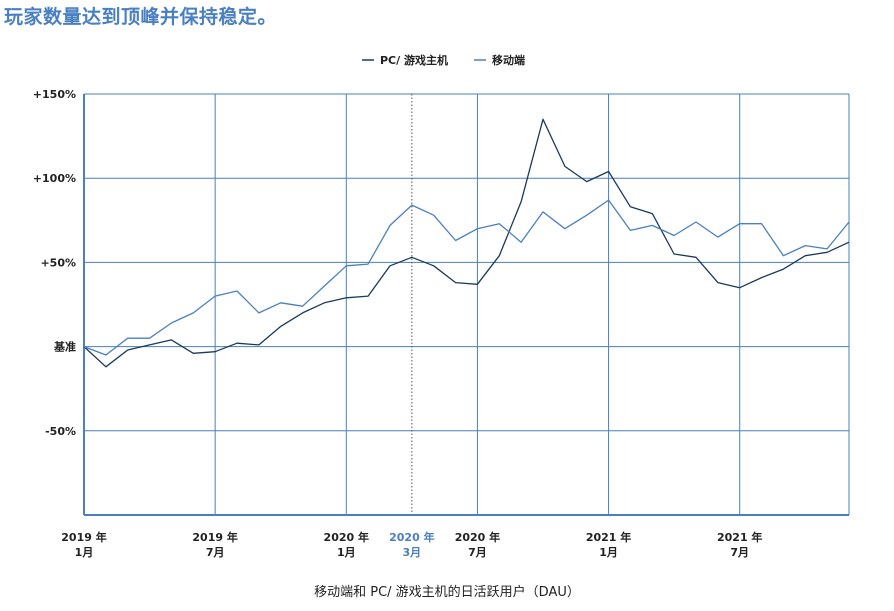 This screenshot has height=611, width=894. I want to click on y-tick-label: -50%, so click(60, 431).